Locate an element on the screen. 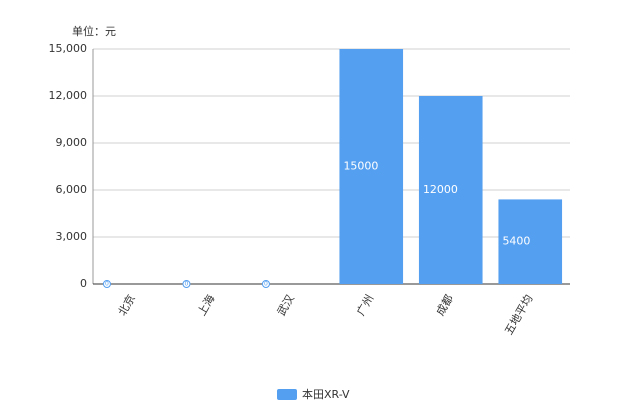 Image resolution: width=620 pixels, height=413 pixels. y-tick-label: 15,000 is located at coordinates (68, 48).